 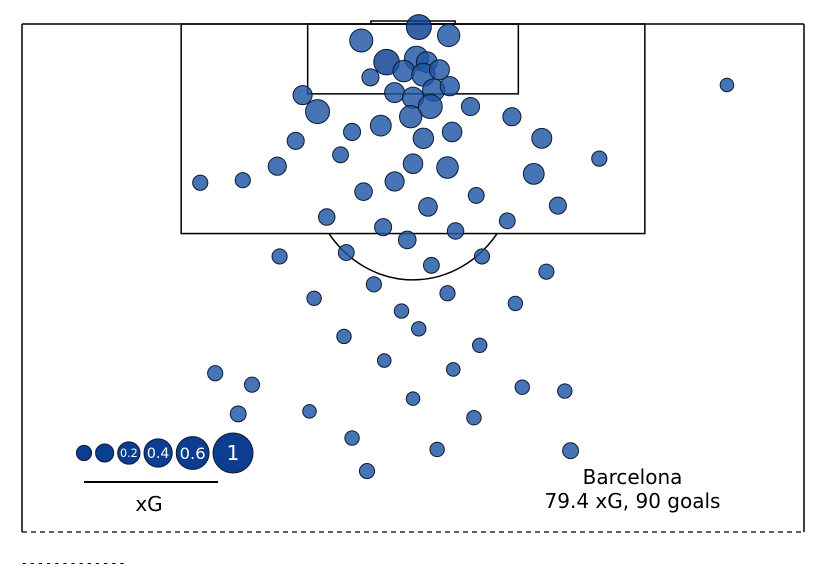 I want to click on legend-label: 1, so click(x=233, y=453).